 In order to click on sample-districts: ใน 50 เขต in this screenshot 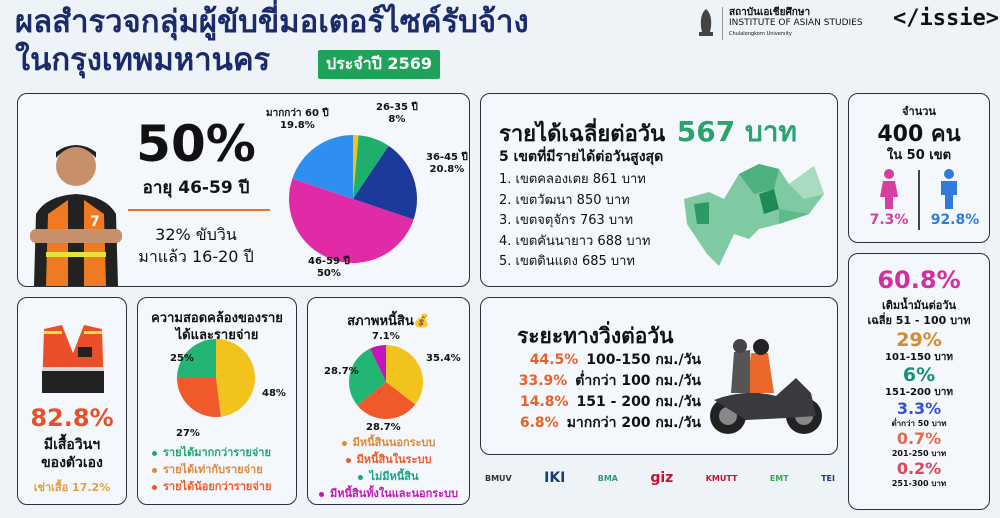, I will do `click(919, 155)`.